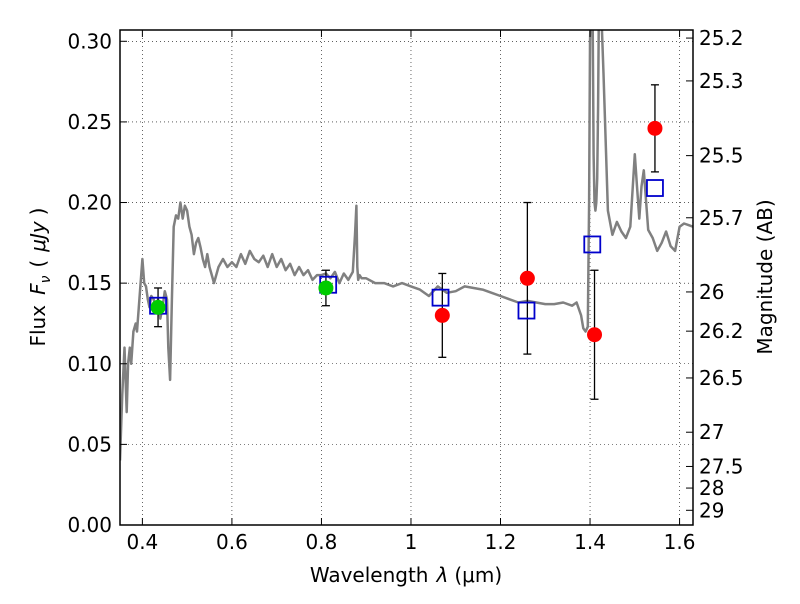  Describe the element at coordinates (721, 378) in the screenshot. I see `magnitude-tick-label: 26.5` at that location.